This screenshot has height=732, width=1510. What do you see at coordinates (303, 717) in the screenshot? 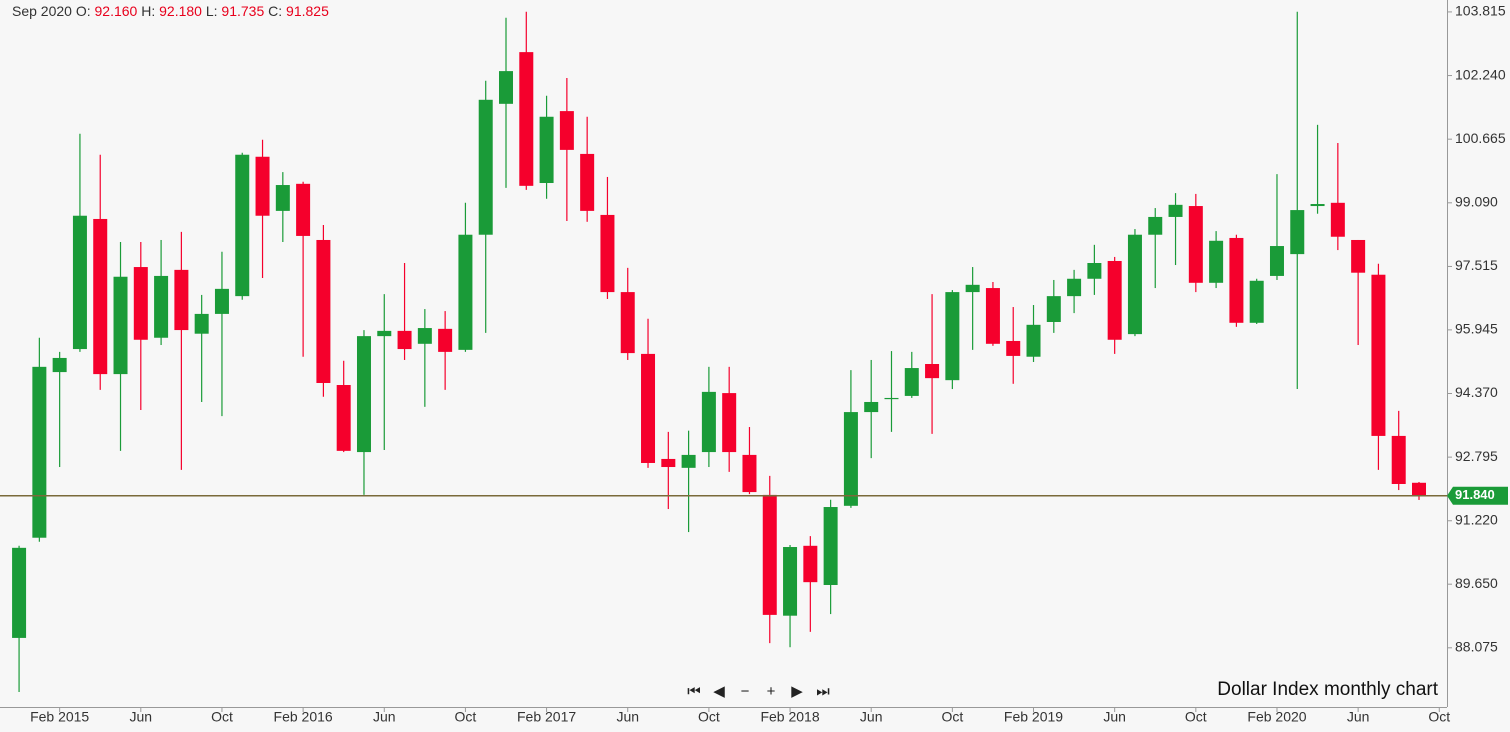
I see `x-tick-label: Feb 2016` at bounding box center [303, 717].